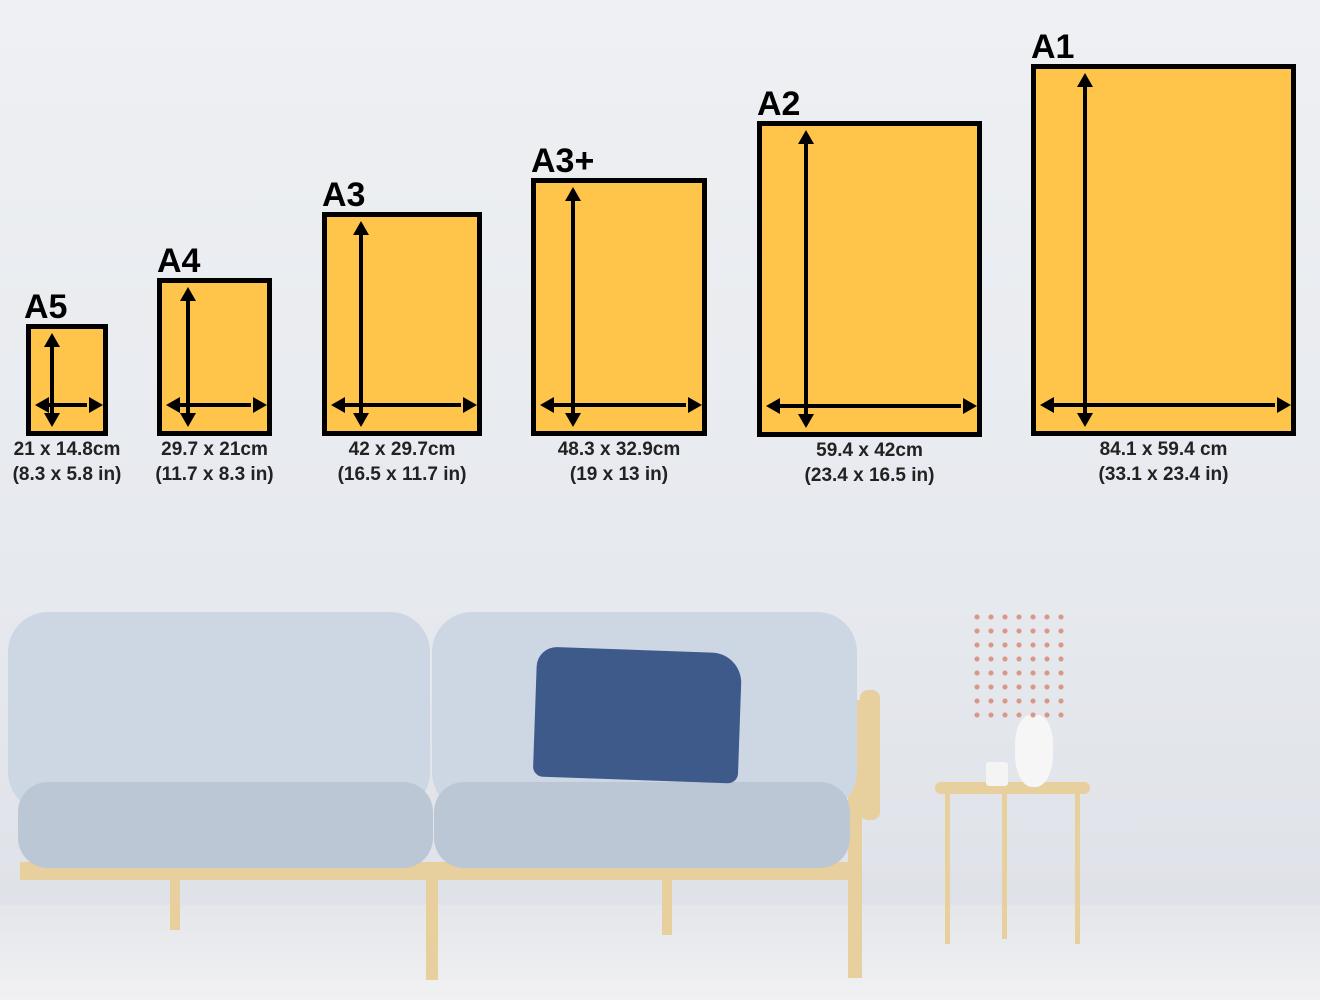 The height and width of the screenshot is (1000, 1320). Describe the element at coordinates (1053, 47) in the screenshot. I see `size-label: A1` at that location.